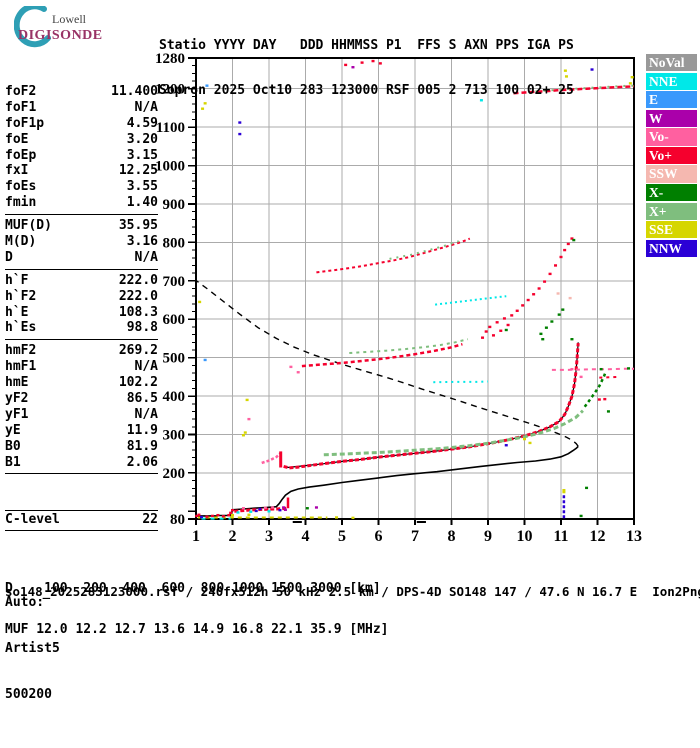 This screenshot has height=748, width=700. I want to click on param-value: 1.40, so click(142, 203).